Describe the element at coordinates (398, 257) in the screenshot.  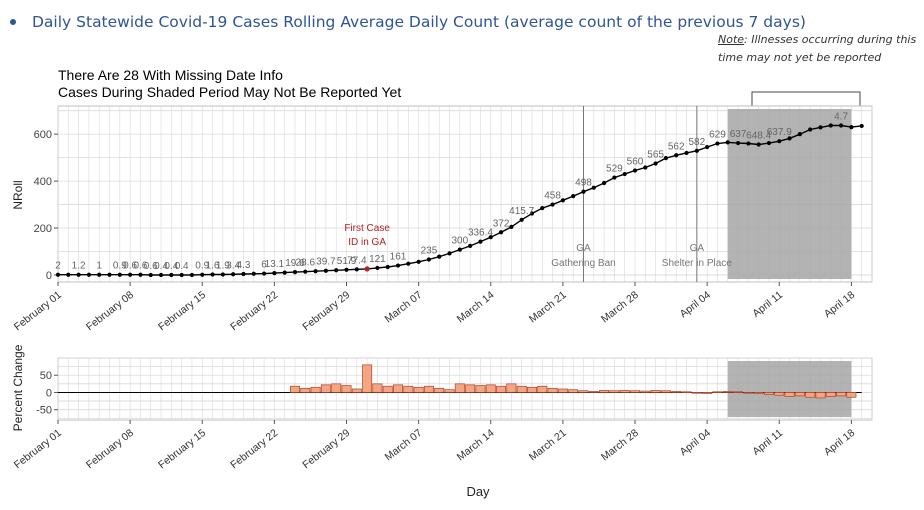
I see `point-label: 161` at that location.